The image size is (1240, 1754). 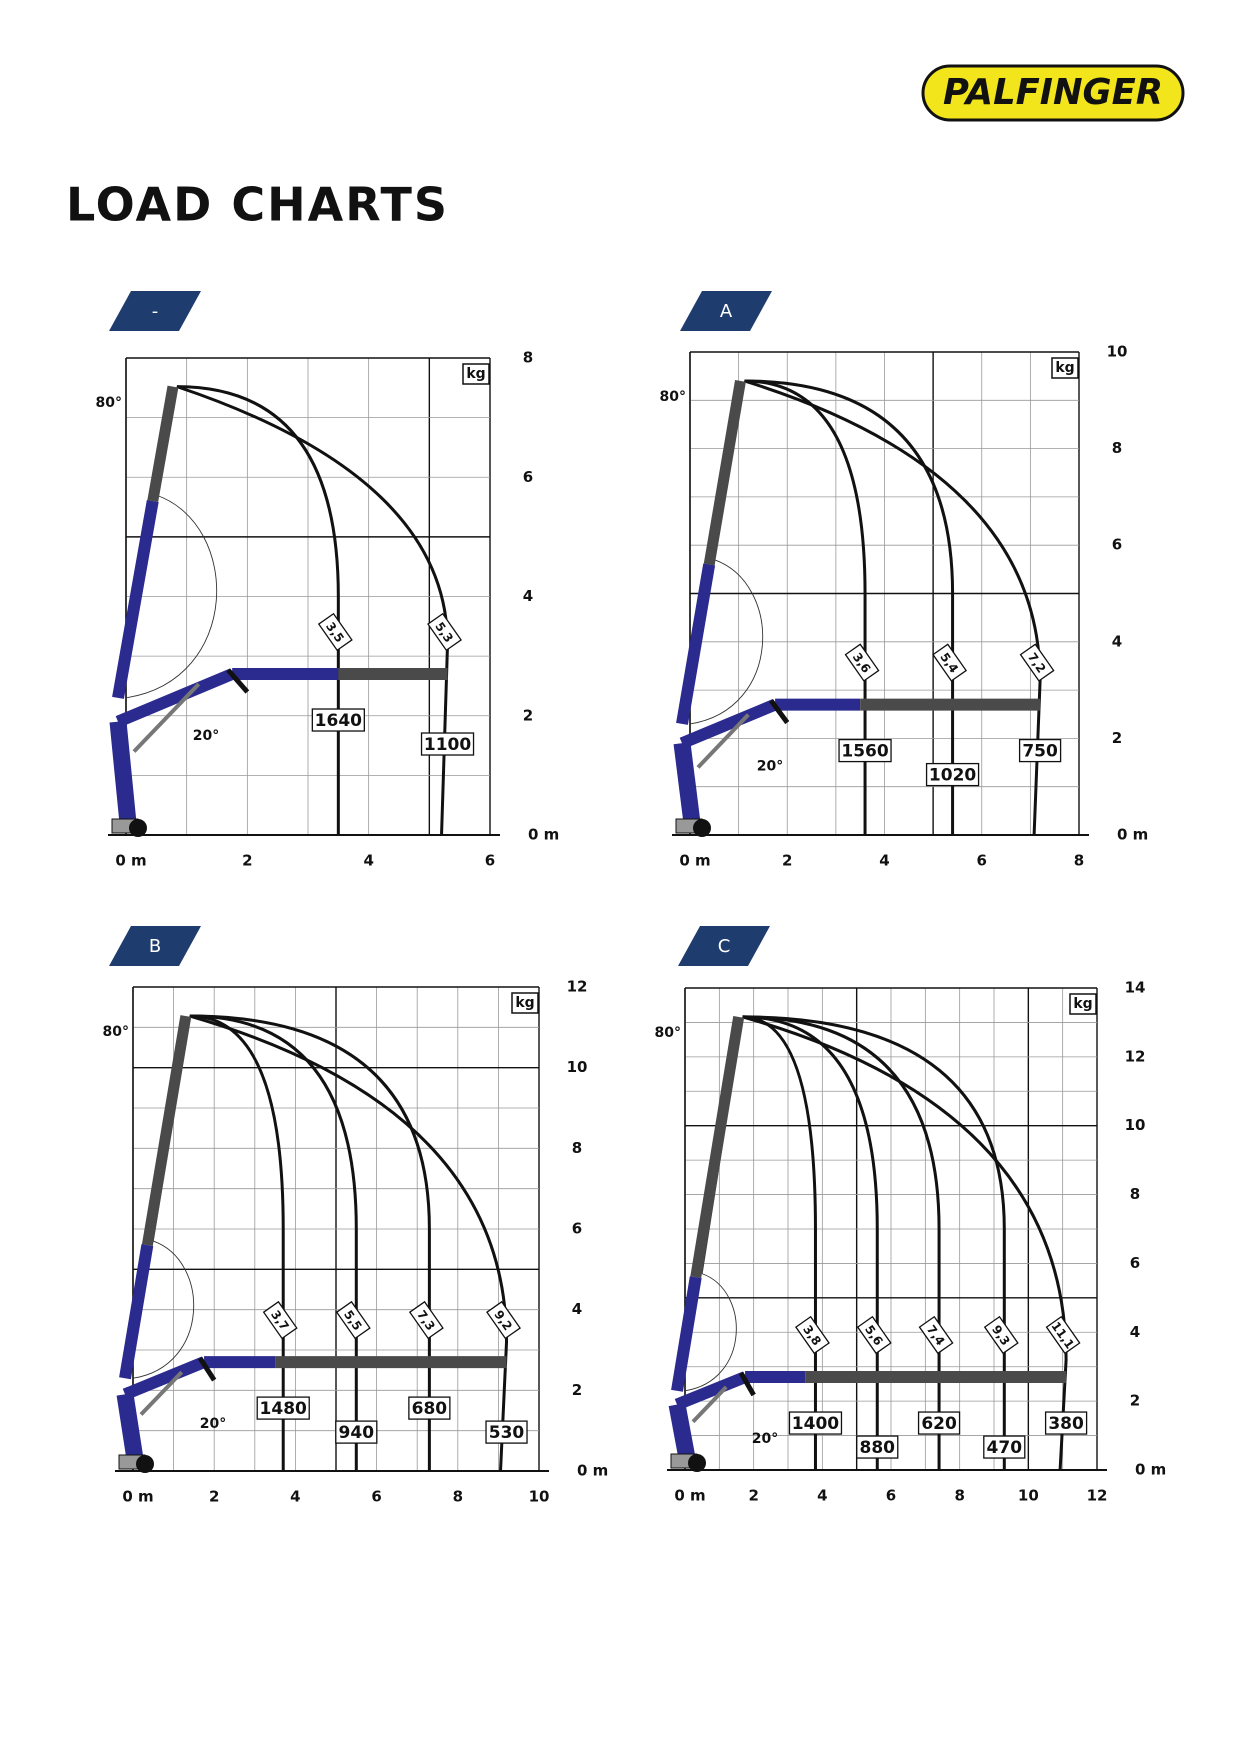 What do you see at coordinates (335, 632) in the screenshot?
I see `outreach-tag: 3,5` at bounding box center [335, 632].